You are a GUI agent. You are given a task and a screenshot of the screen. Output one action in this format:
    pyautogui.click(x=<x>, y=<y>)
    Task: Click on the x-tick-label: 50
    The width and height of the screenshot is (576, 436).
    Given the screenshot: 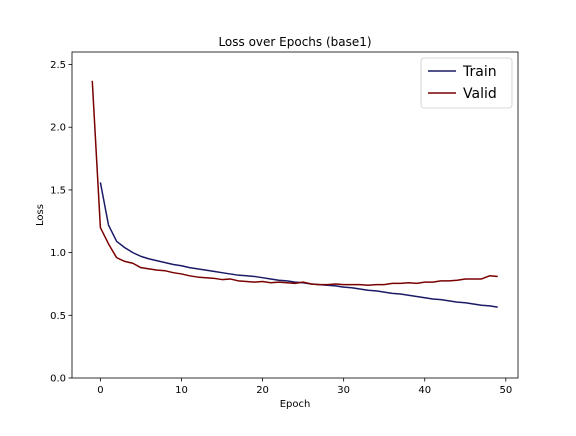 What is the action you would take?
    pyautogui.click(x=505, y=390)
    